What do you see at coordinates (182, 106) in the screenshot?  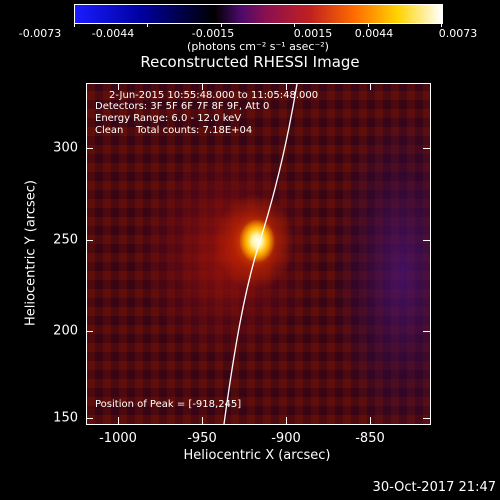 I see `detectors-text: Detectors: 3F 5F 6F 7F 8F 9F, Att 0` at bounding box center [182, 106].